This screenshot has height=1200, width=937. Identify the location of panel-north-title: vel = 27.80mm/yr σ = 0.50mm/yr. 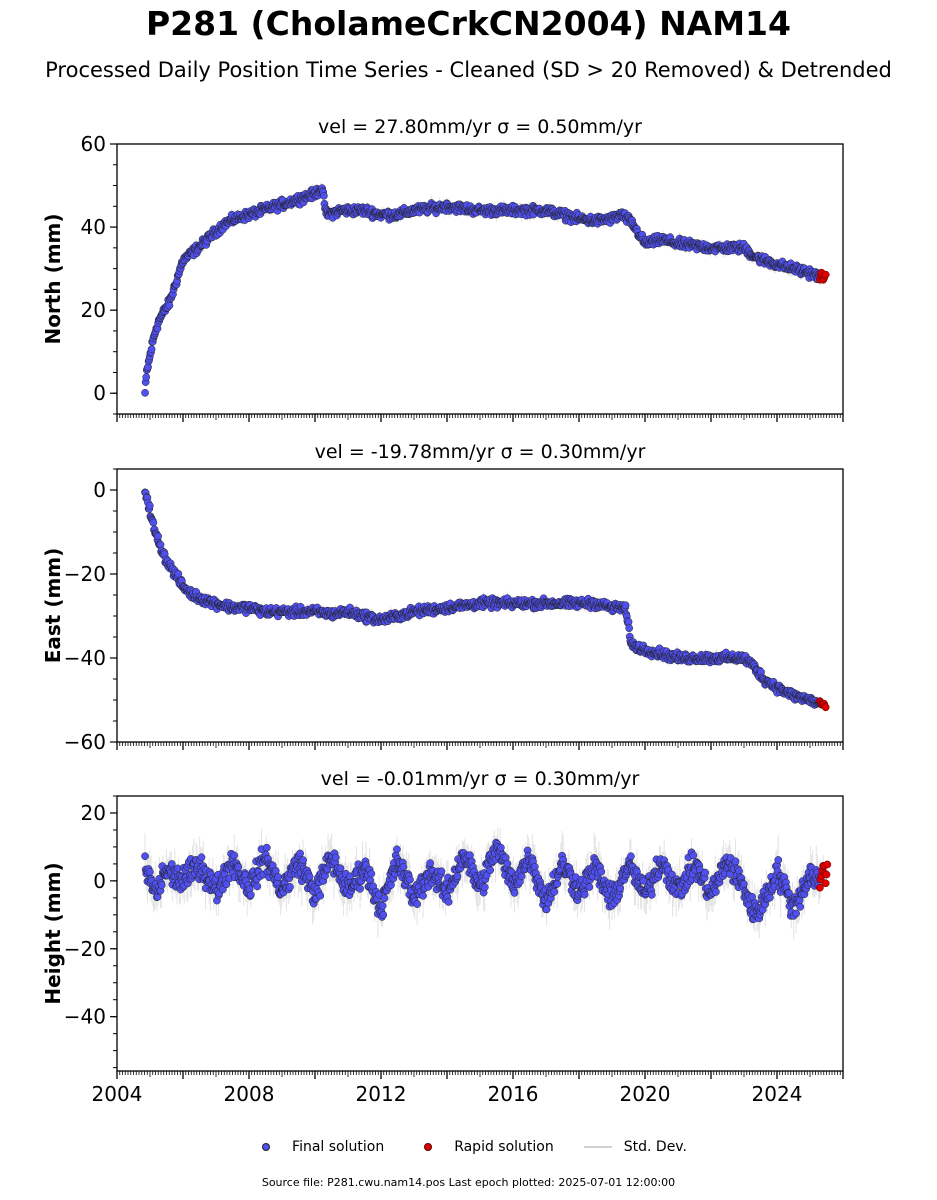
(480, 127).